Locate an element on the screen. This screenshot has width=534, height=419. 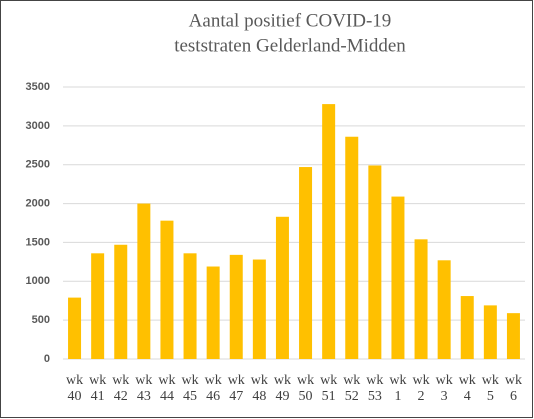
x-tick-label: wk 5 is located at coordinates (490, 388).